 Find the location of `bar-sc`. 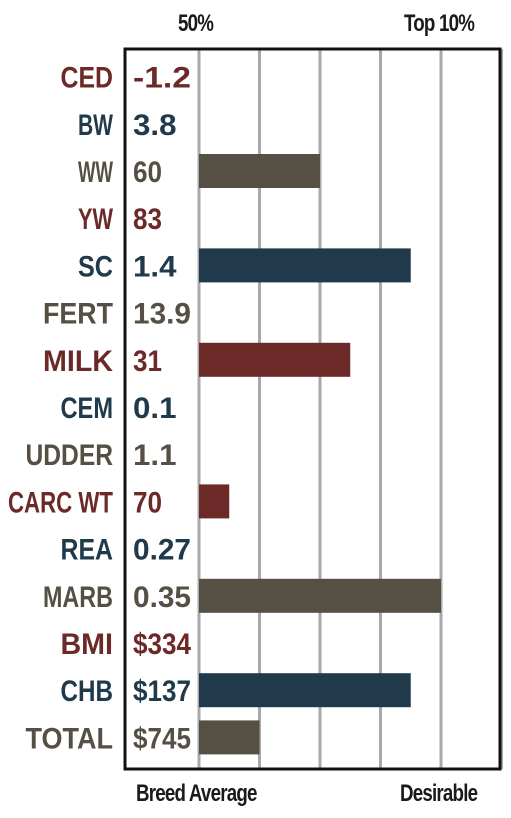

bar-sc is located at coordinates (305, 265).